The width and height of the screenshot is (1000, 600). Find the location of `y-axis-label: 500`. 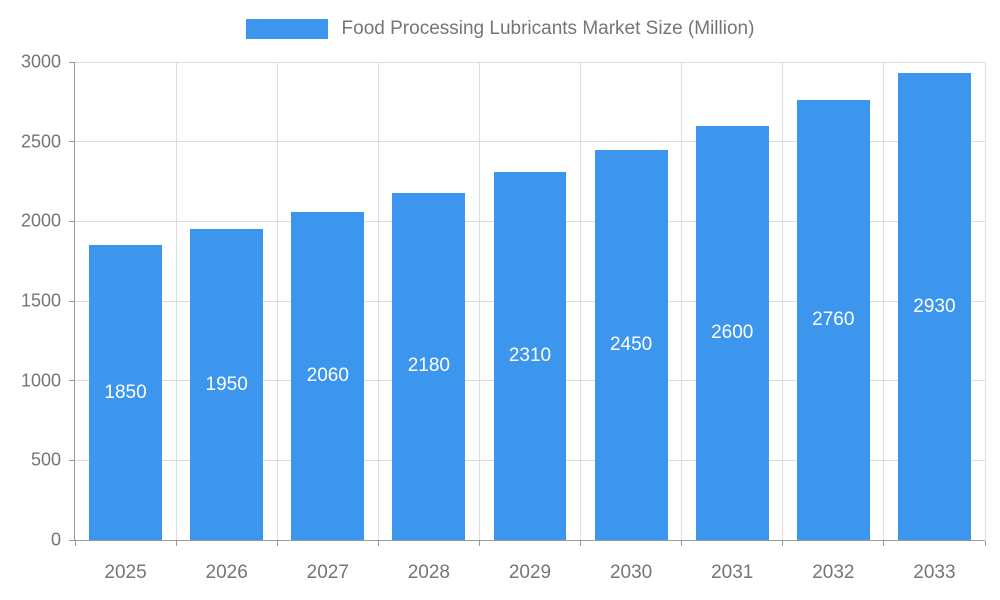

y-axis-label: 500 is located at coordinates (45, 459).